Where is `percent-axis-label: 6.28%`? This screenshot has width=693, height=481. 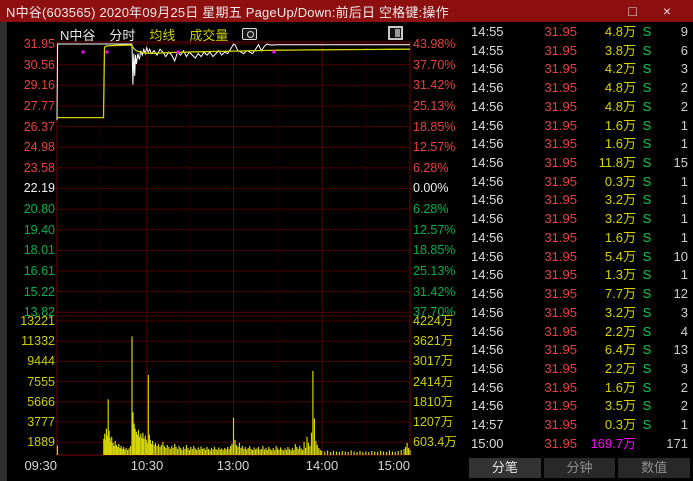 percent-axis-label: 6.28% is located at coordinates (431, 209).